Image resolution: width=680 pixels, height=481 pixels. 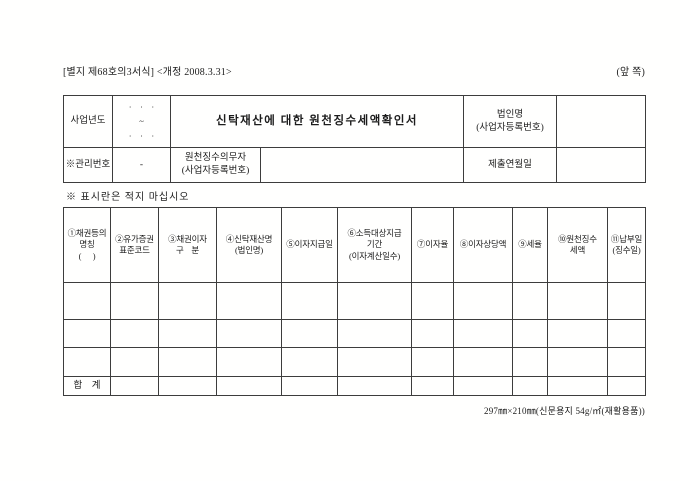 What do you see at coordinates (510, 121) in the screenshot?
I see `corp-name-label: 법인명 (사업자등록번호)` at bounding box center [510, 121].